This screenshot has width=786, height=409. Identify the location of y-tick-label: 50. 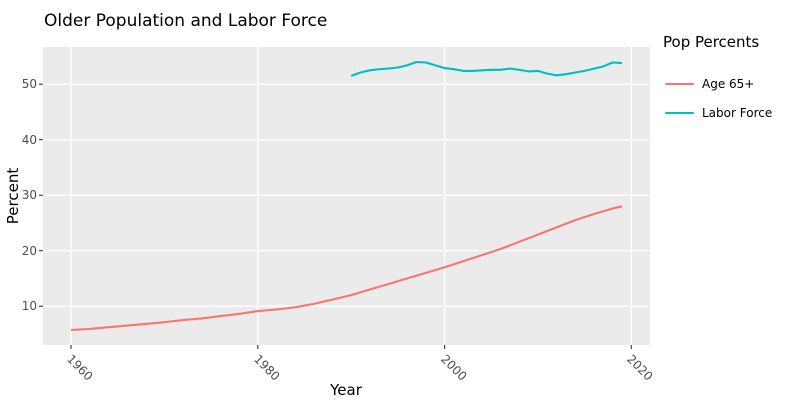
(29, 84).